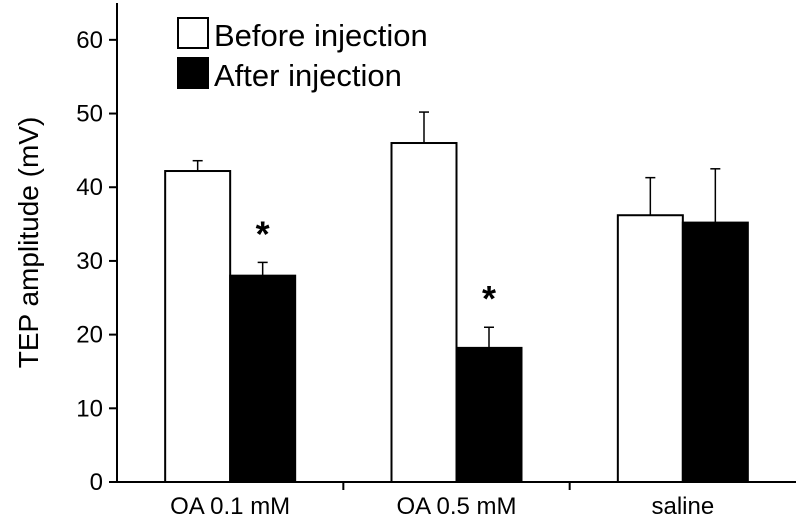  What do you see at coordinates (89, 187) in the screenshot?
I see `y-tick-label: 40` at bounding box center [89, 187].